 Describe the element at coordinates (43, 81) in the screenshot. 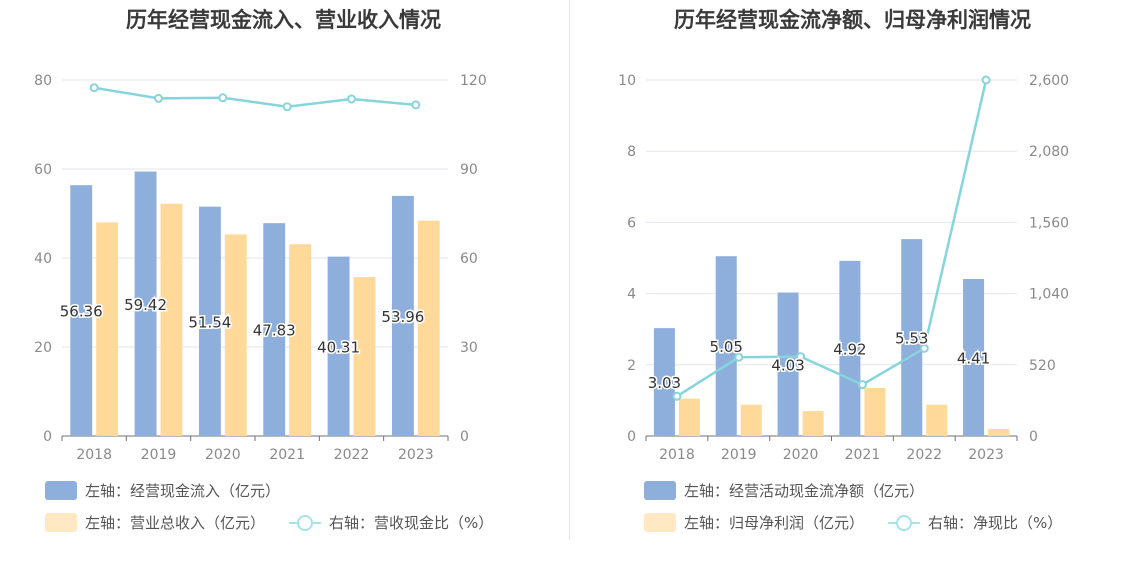

I see `y-left-tick-label: 80` at that location.